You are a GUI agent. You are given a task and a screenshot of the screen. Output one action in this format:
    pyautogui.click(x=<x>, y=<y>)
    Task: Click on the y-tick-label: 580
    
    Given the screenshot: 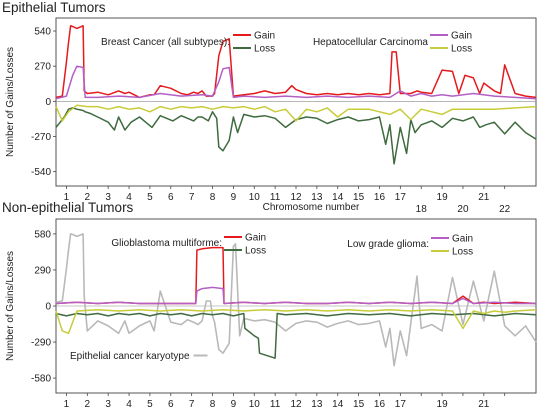 What is the action you would take?
    pyautogui.click(x=42, y=234)
    